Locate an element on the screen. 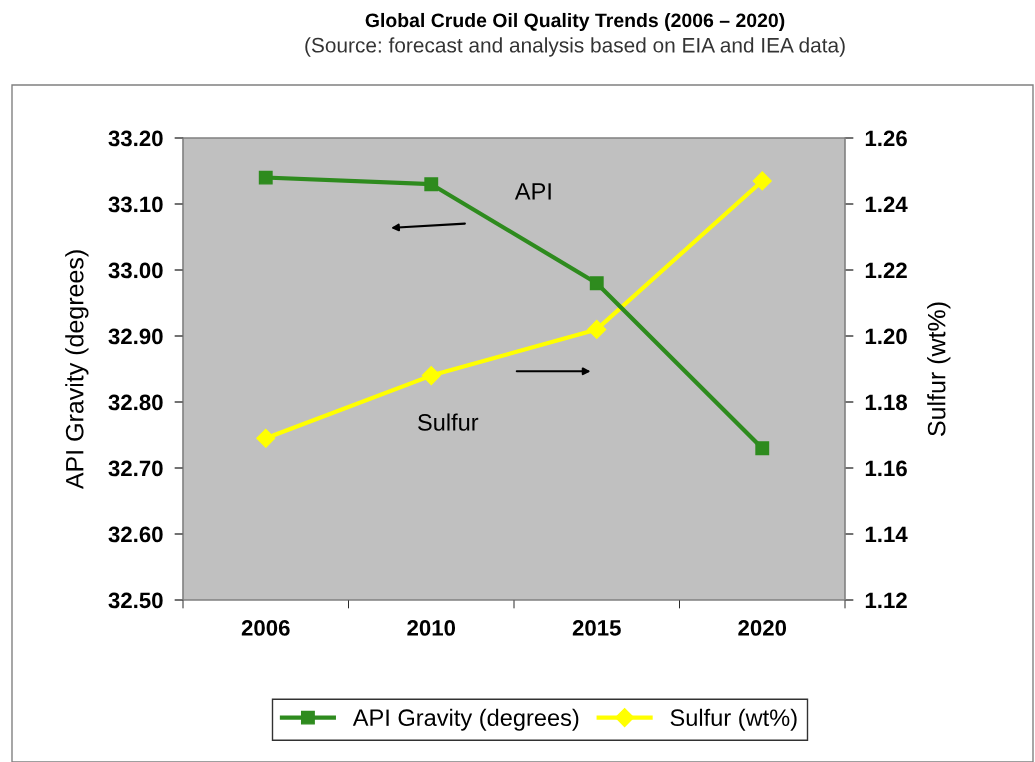 The width and height of the screenshot is (1035, 762). y2-tick-label: 1.20 is located at coordinates (886, 336).